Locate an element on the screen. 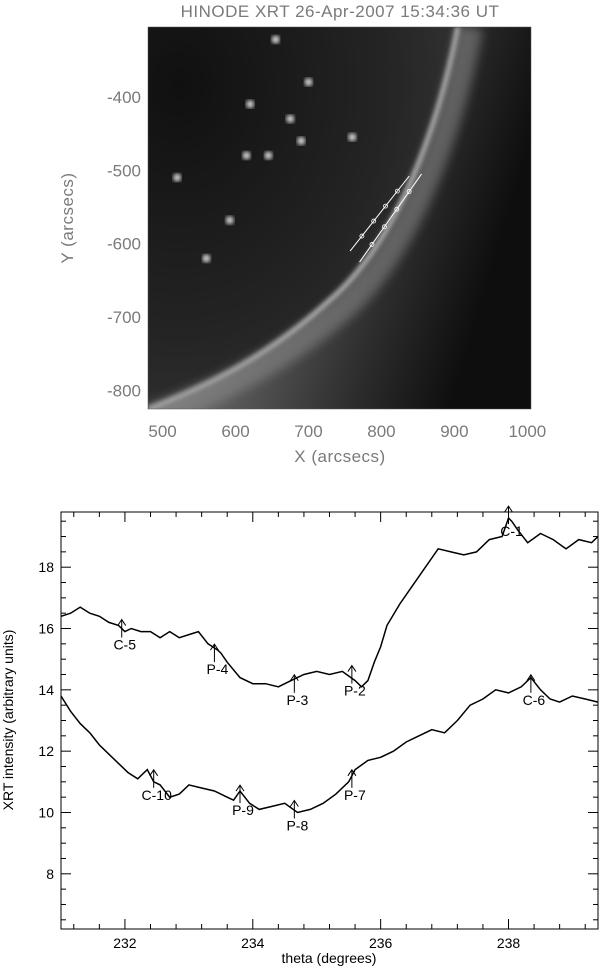  annotation-label: P-2 is located at coordinates (355, 691).